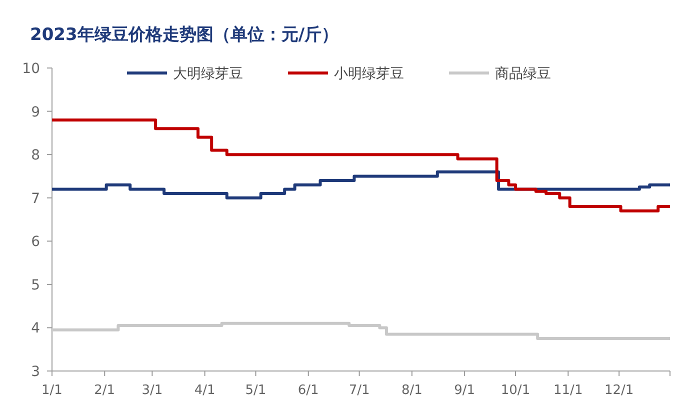  What do you see at coordinates (411, 390) in the screenshot?
I see `x-tick-label: 8/1` at bounding box center [411, 390].